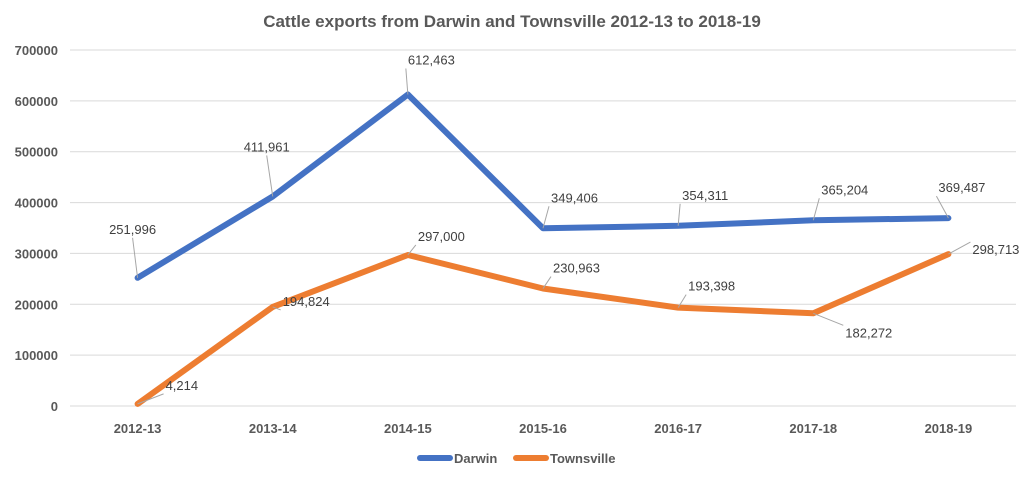 The height and width of the screenshot is (477, 1024). Describe the element at coordinates (306, 301) in the screenshot. I see `data-label: 194,824` at that location.